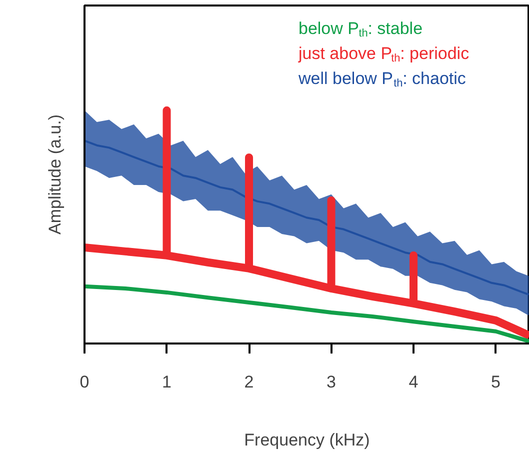 Image resolution: width=529 pixels, height=463 pixels. What do you see at coordinates (307, 440) in the screenshot?
I see `x-axis-title: Frequency (kHz)` at bounding box center [307, 440].